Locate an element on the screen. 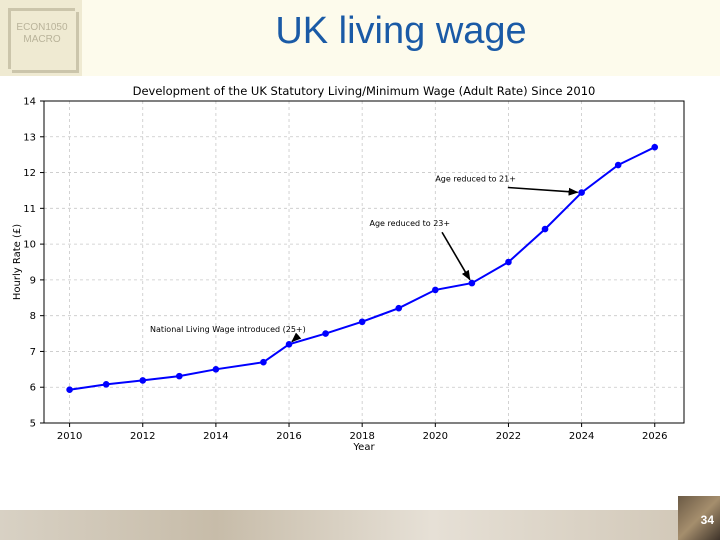 Image resolution: width=720 pixels, height=540 pixels. x-tick-label: 2026 is located at coordinates (654, 436).